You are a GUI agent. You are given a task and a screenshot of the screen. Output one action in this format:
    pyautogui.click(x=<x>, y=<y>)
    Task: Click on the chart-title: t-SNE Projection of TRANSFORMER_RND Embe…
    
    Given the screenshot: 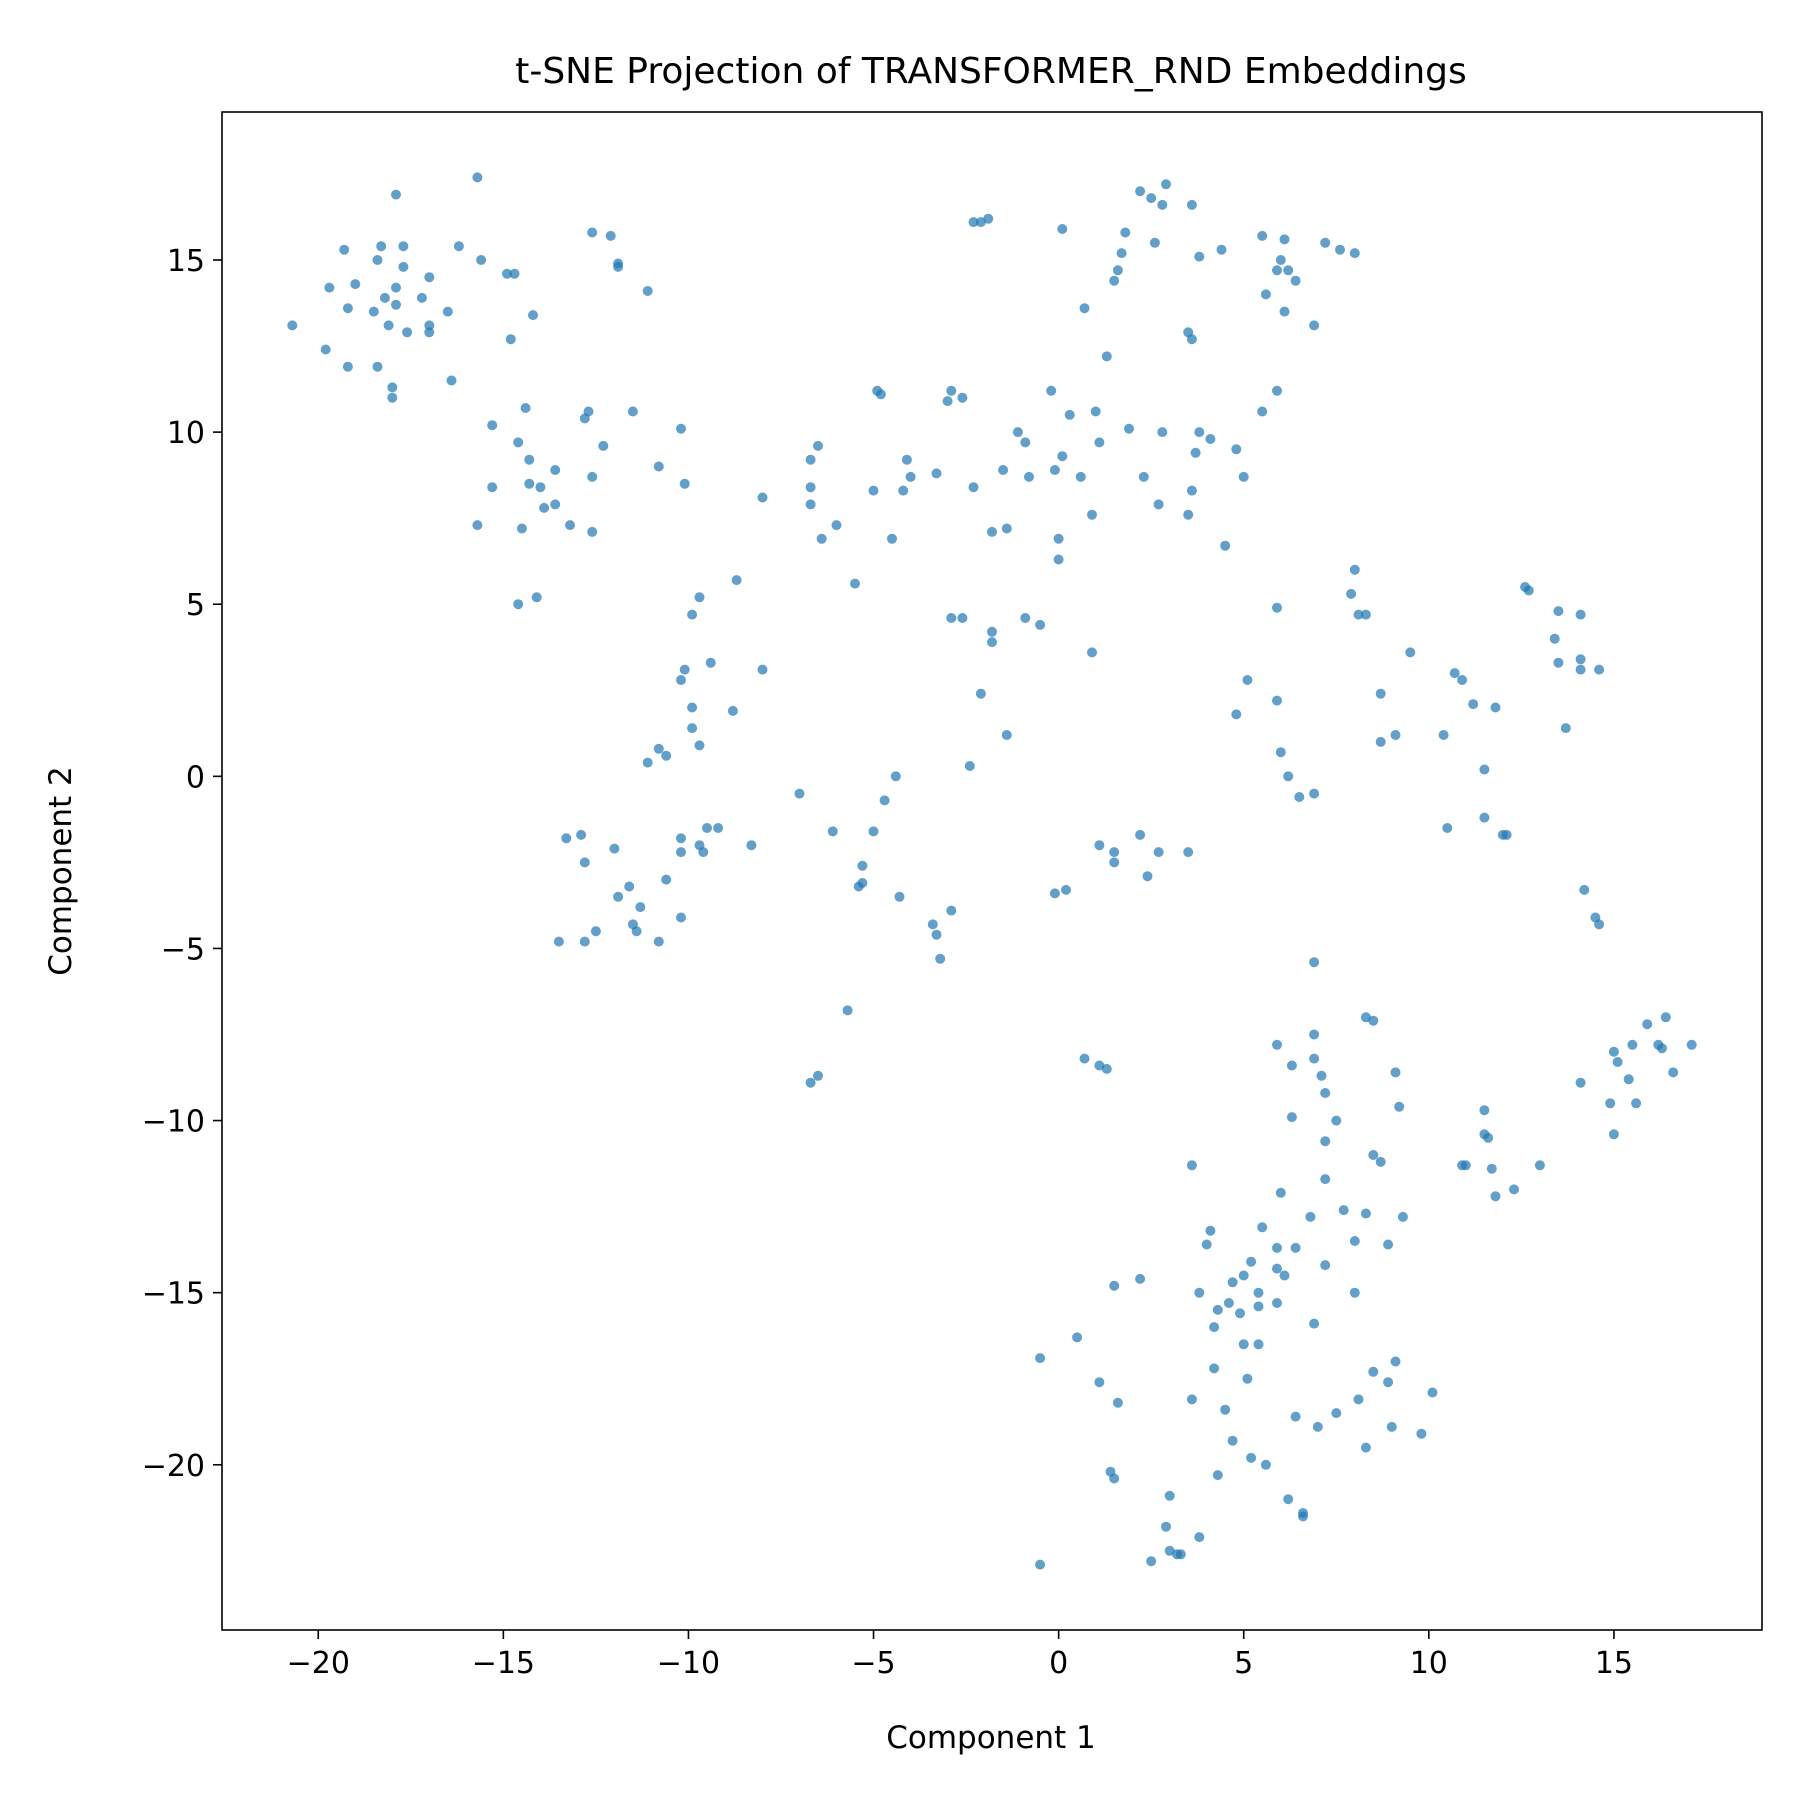 What is the action you would take?
    pyautogui.click(x=991, y=71)
    